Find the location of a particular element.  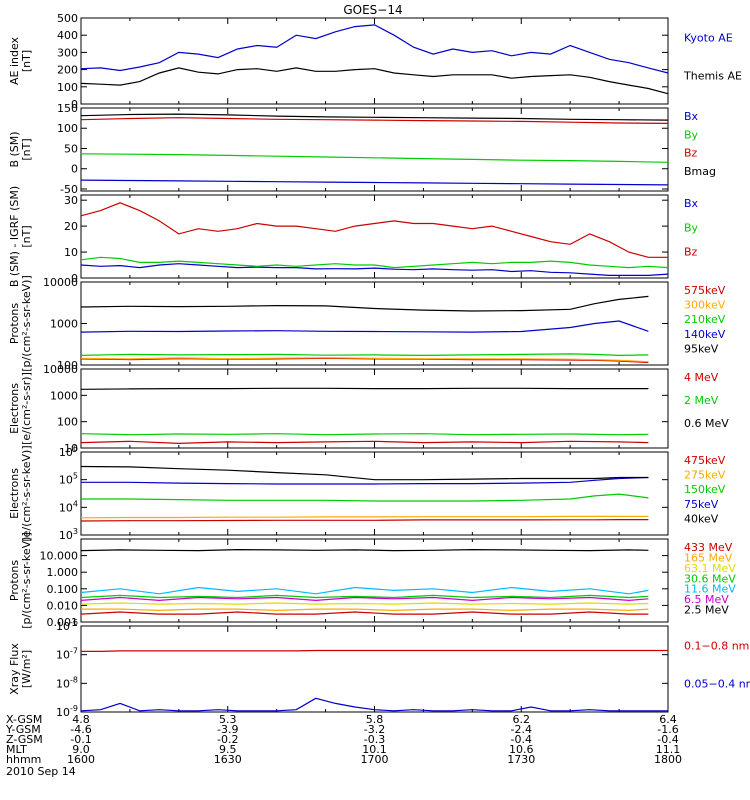

footer-value: 1600 is located at coordinates (81, 759).